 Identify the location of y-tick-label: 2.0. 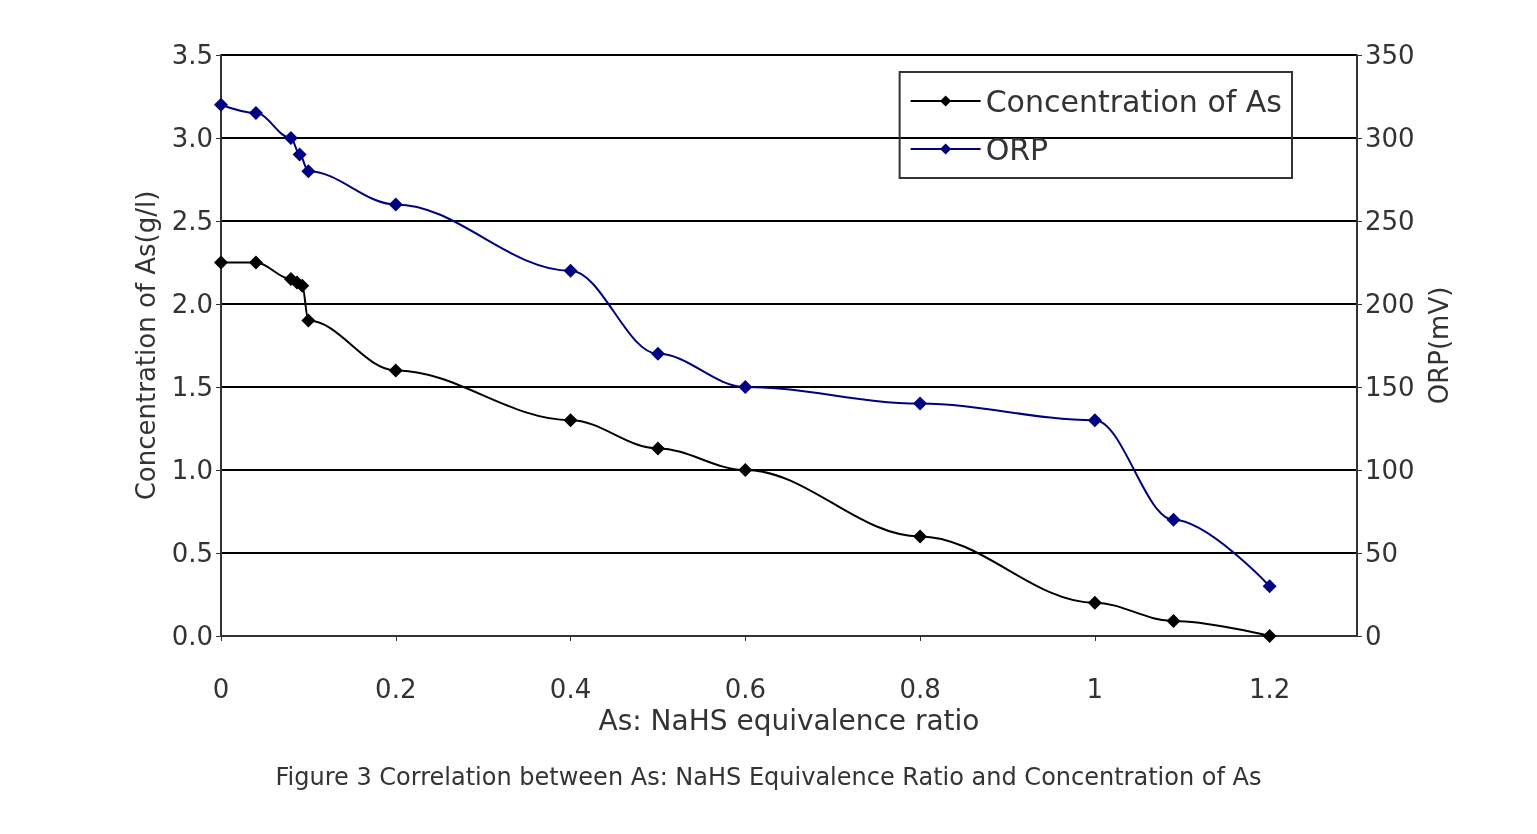
(192, 304).